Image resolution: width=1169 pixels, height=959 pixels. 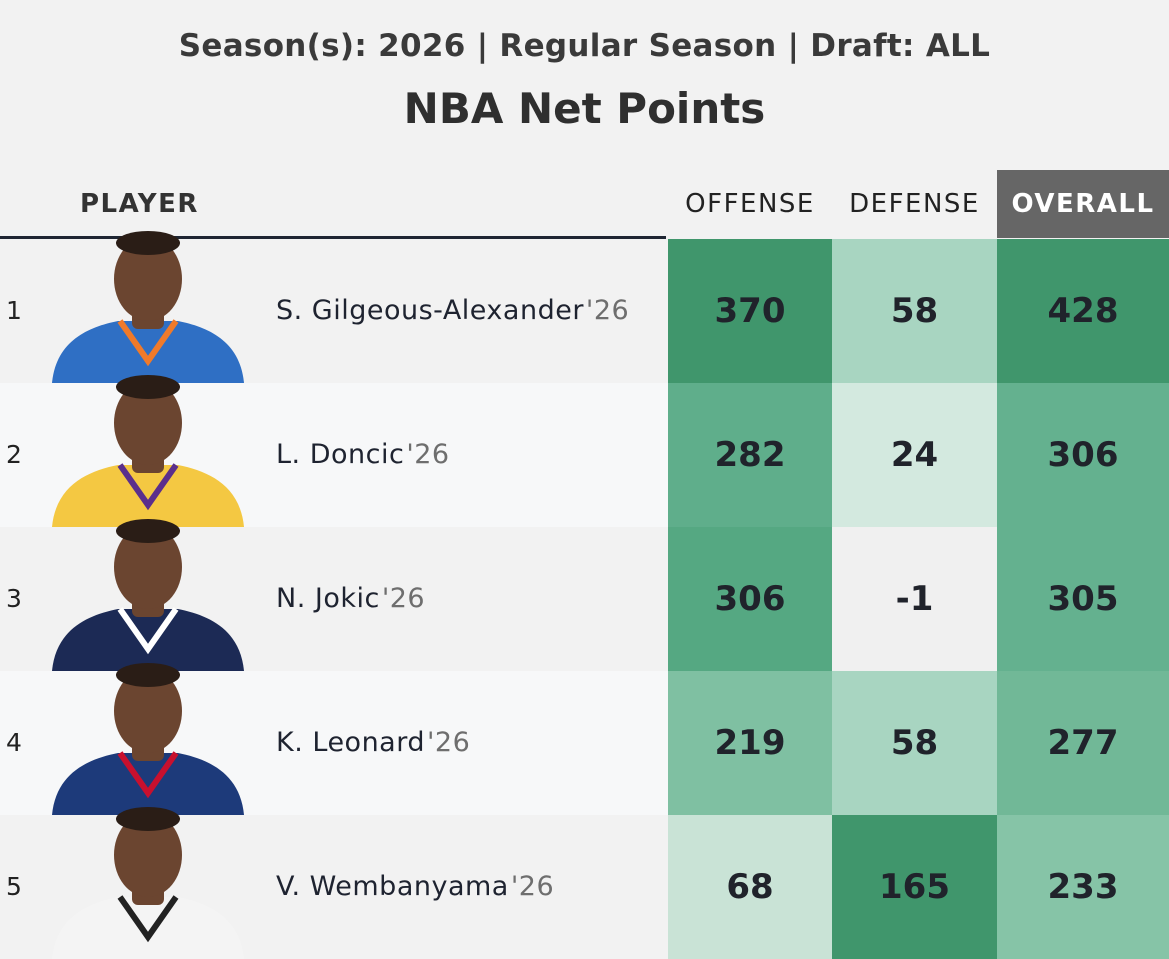 I want to click on player-name-cell: K. Leonard'26, so click(x=373, y=743).